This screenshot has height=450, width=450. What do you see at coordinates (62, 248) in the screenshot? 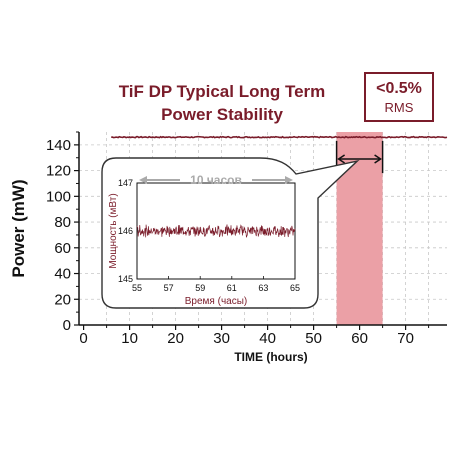
I see `y-tick-label: 60` at bounding box center [62, 248].